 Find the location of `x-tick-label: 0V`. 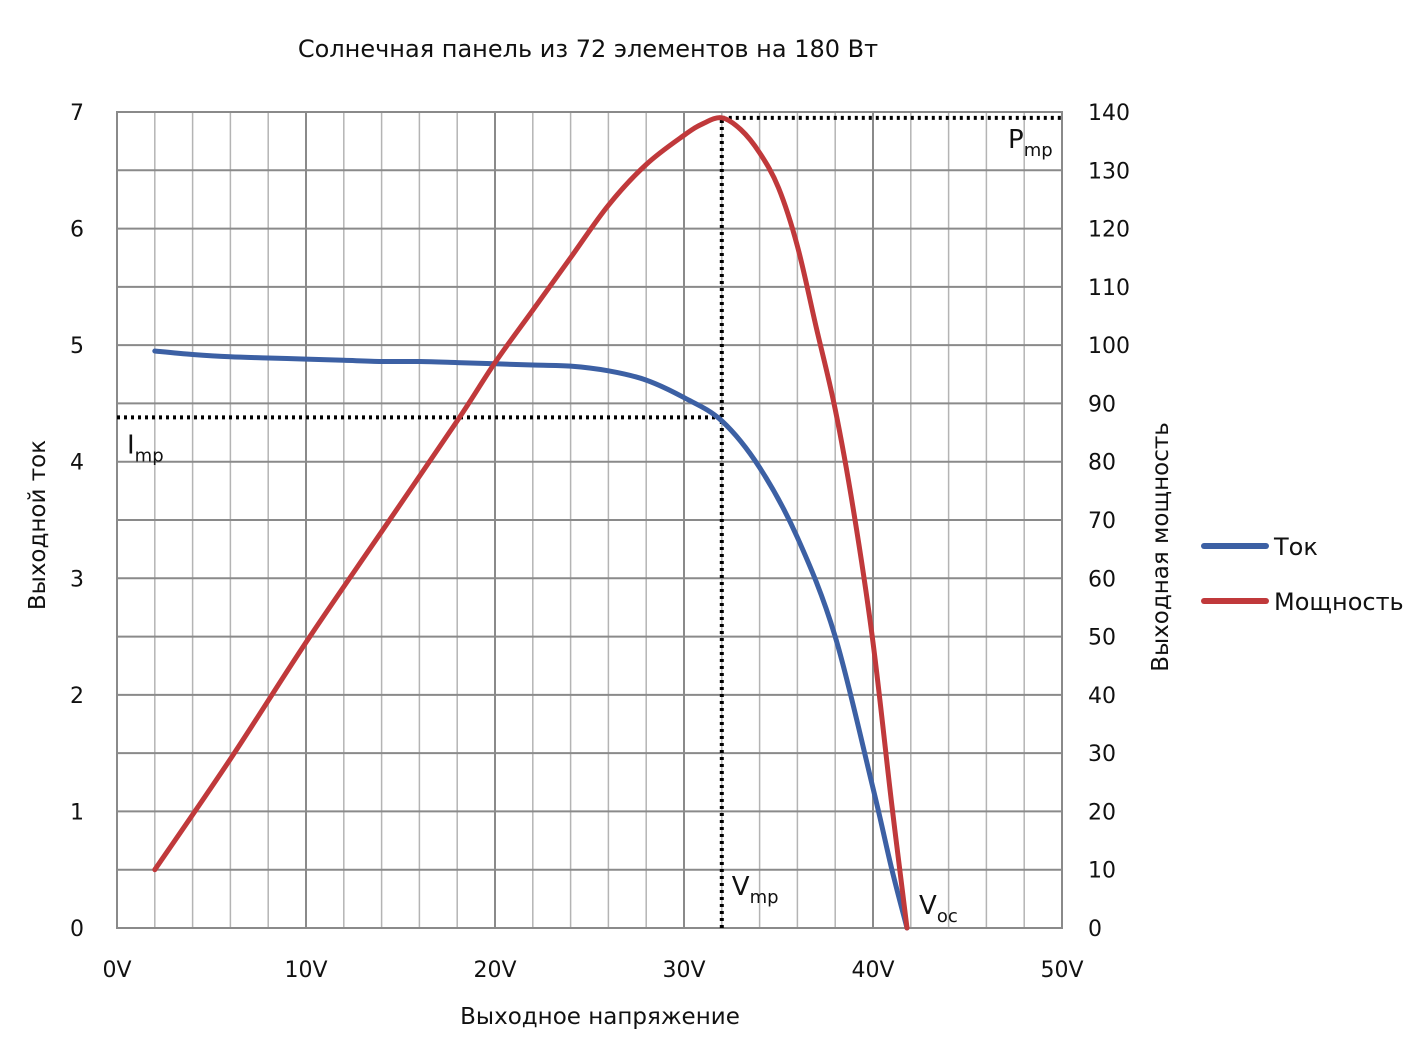

x-tick-label: 0V is located at coordinates (116, 970).